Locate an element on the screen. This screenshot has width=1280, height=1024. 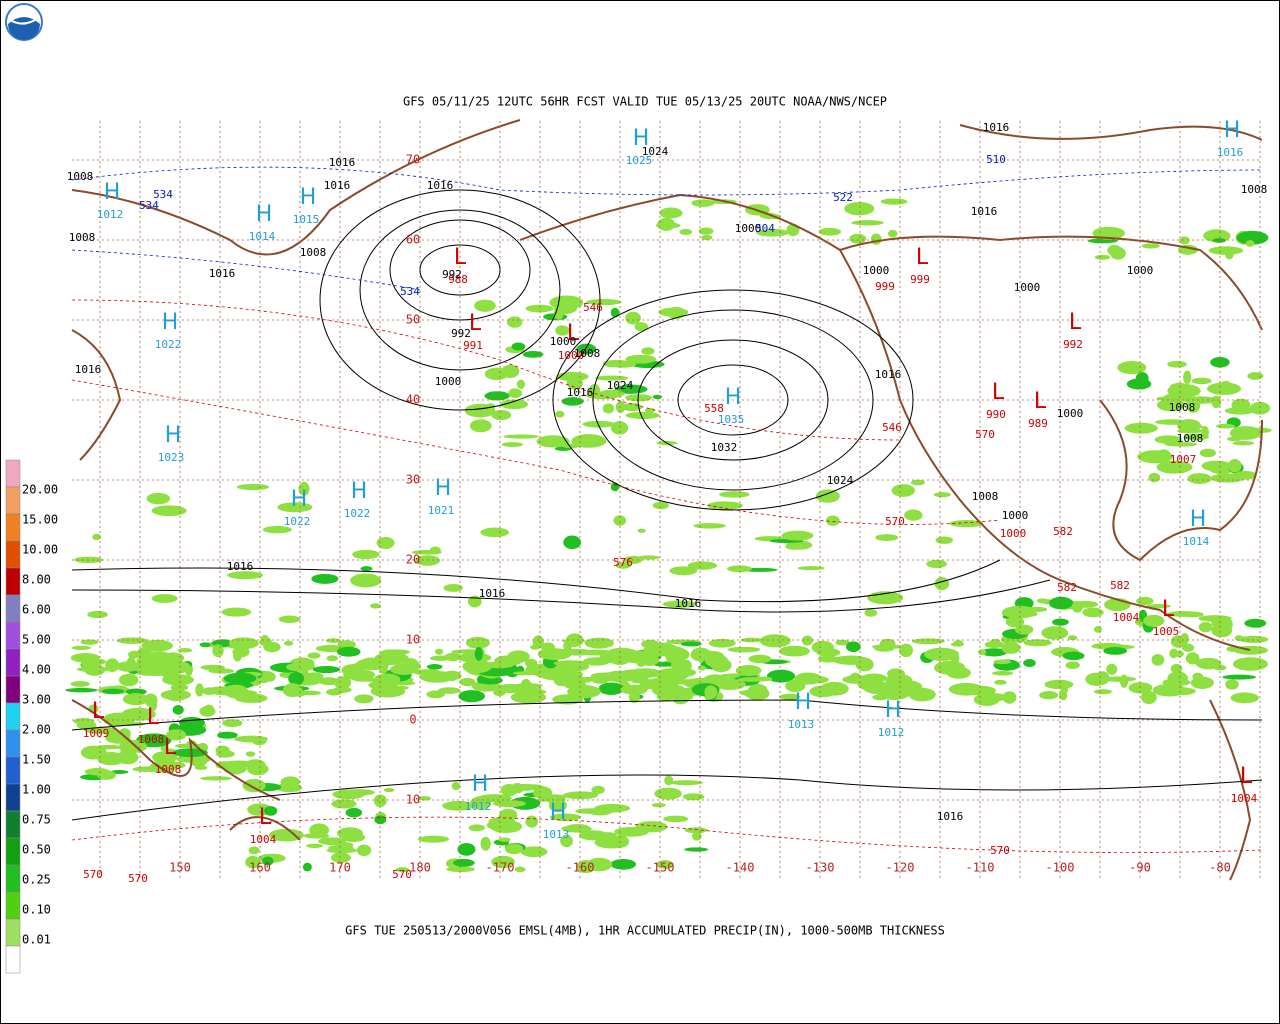
contour-label: 1007 is located at coordinates (1183, 459).